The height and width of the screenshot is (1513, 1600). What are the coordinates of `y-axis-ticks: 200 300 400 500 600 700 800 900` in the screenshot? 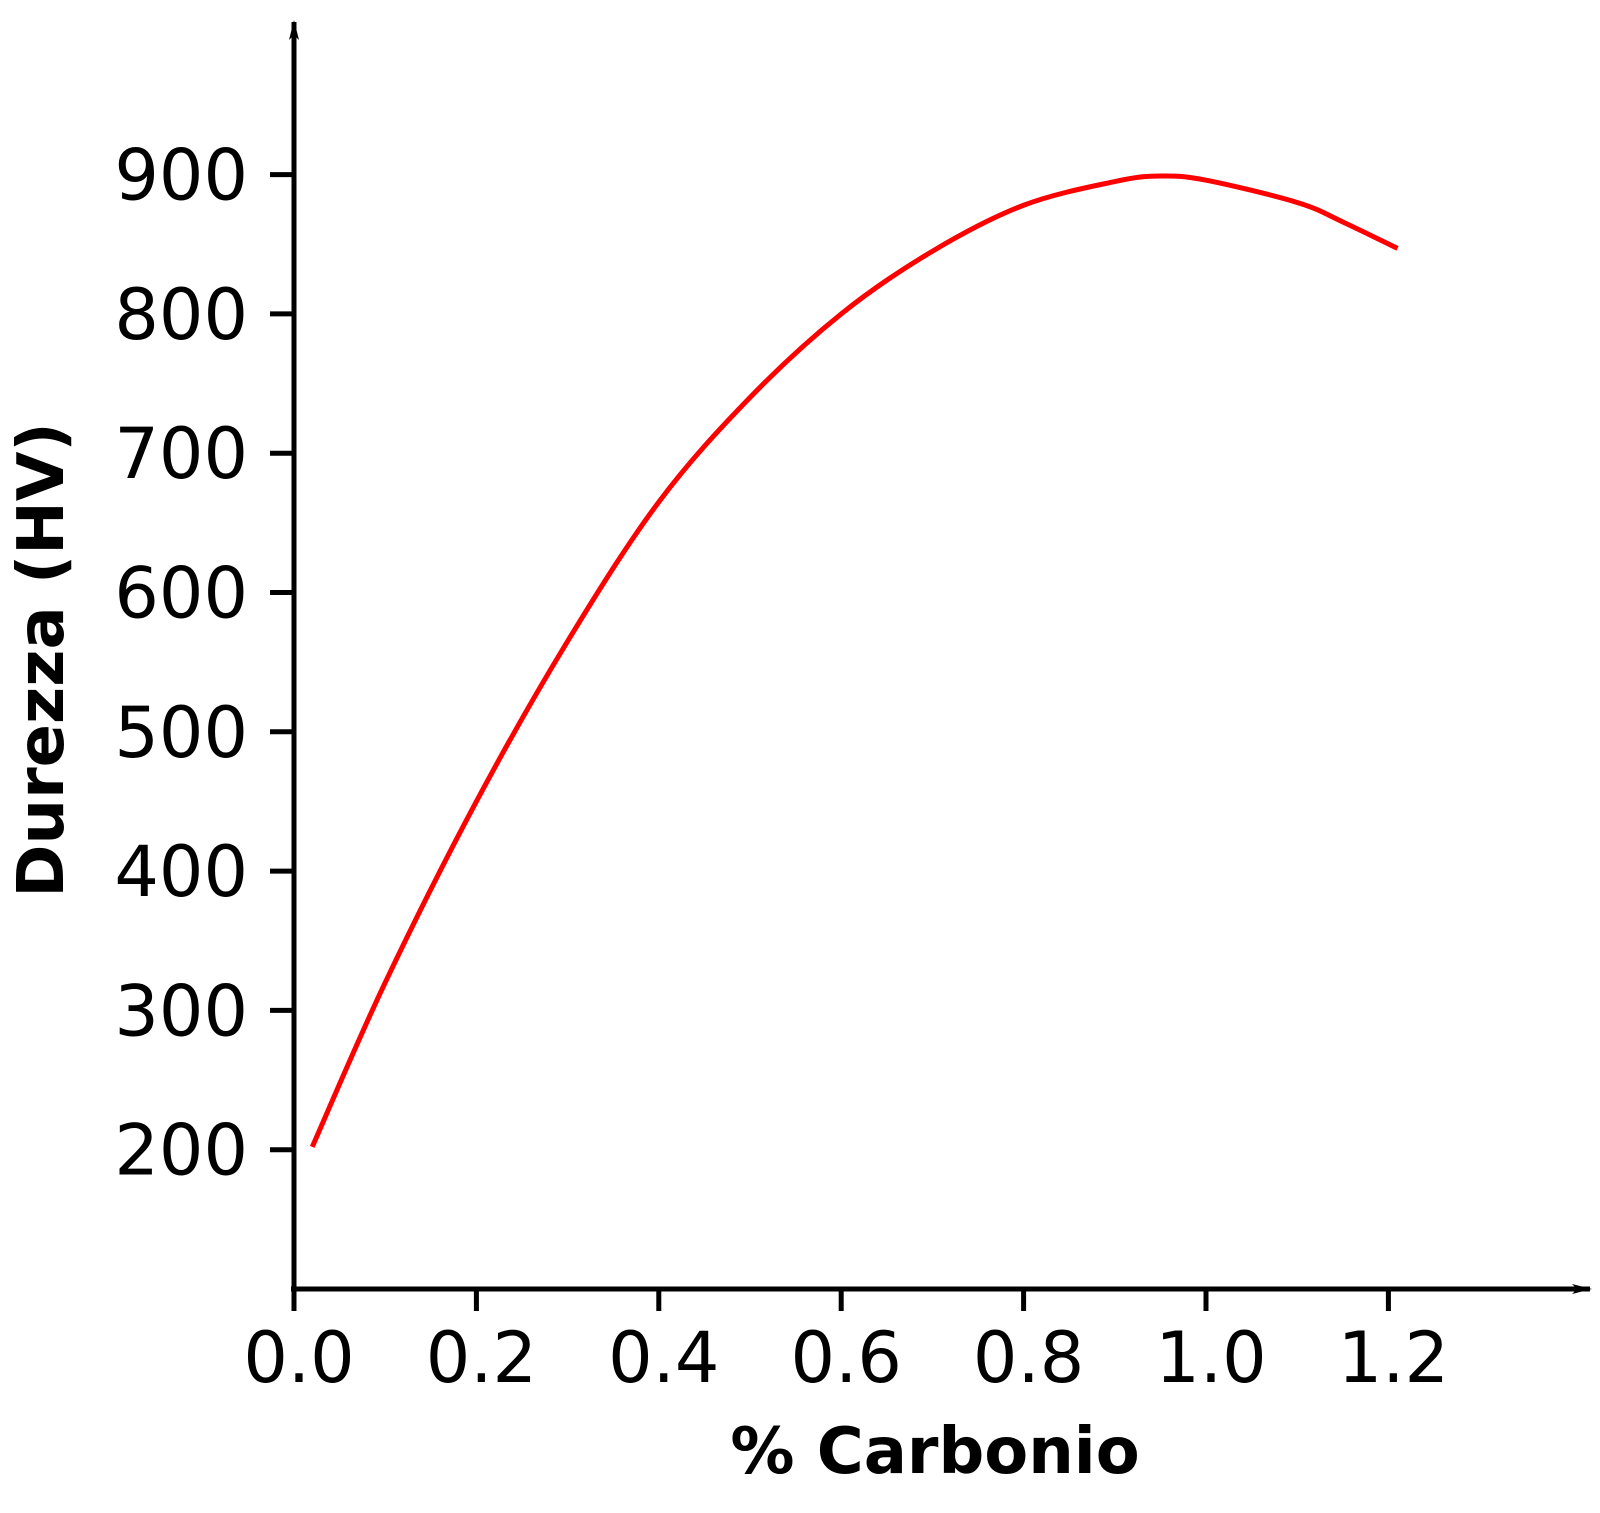 It's located at (204, 663).